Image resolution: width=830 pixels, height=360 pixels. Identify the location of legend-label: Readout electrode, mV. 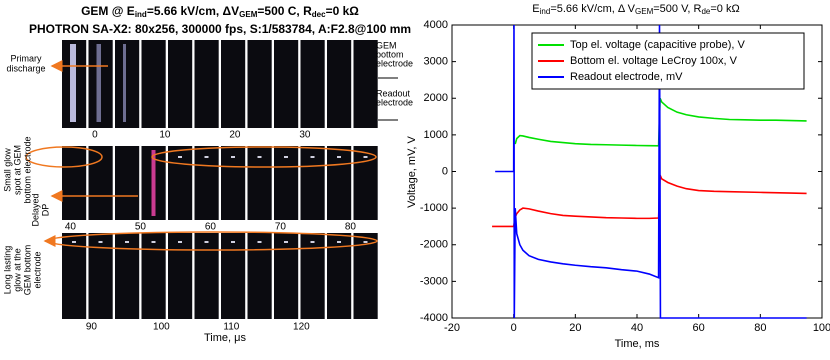
(626, 77).